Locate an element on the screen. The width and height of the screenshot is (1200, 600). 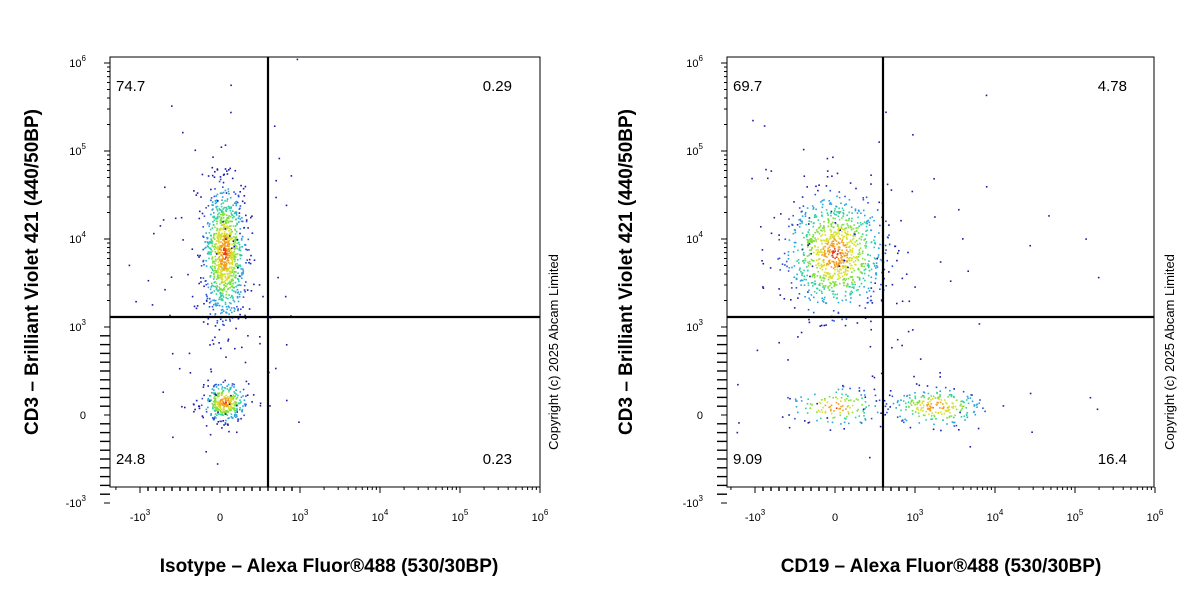
quadrant-lower-right-value: 0.23 is located at coordinates (497, 459).